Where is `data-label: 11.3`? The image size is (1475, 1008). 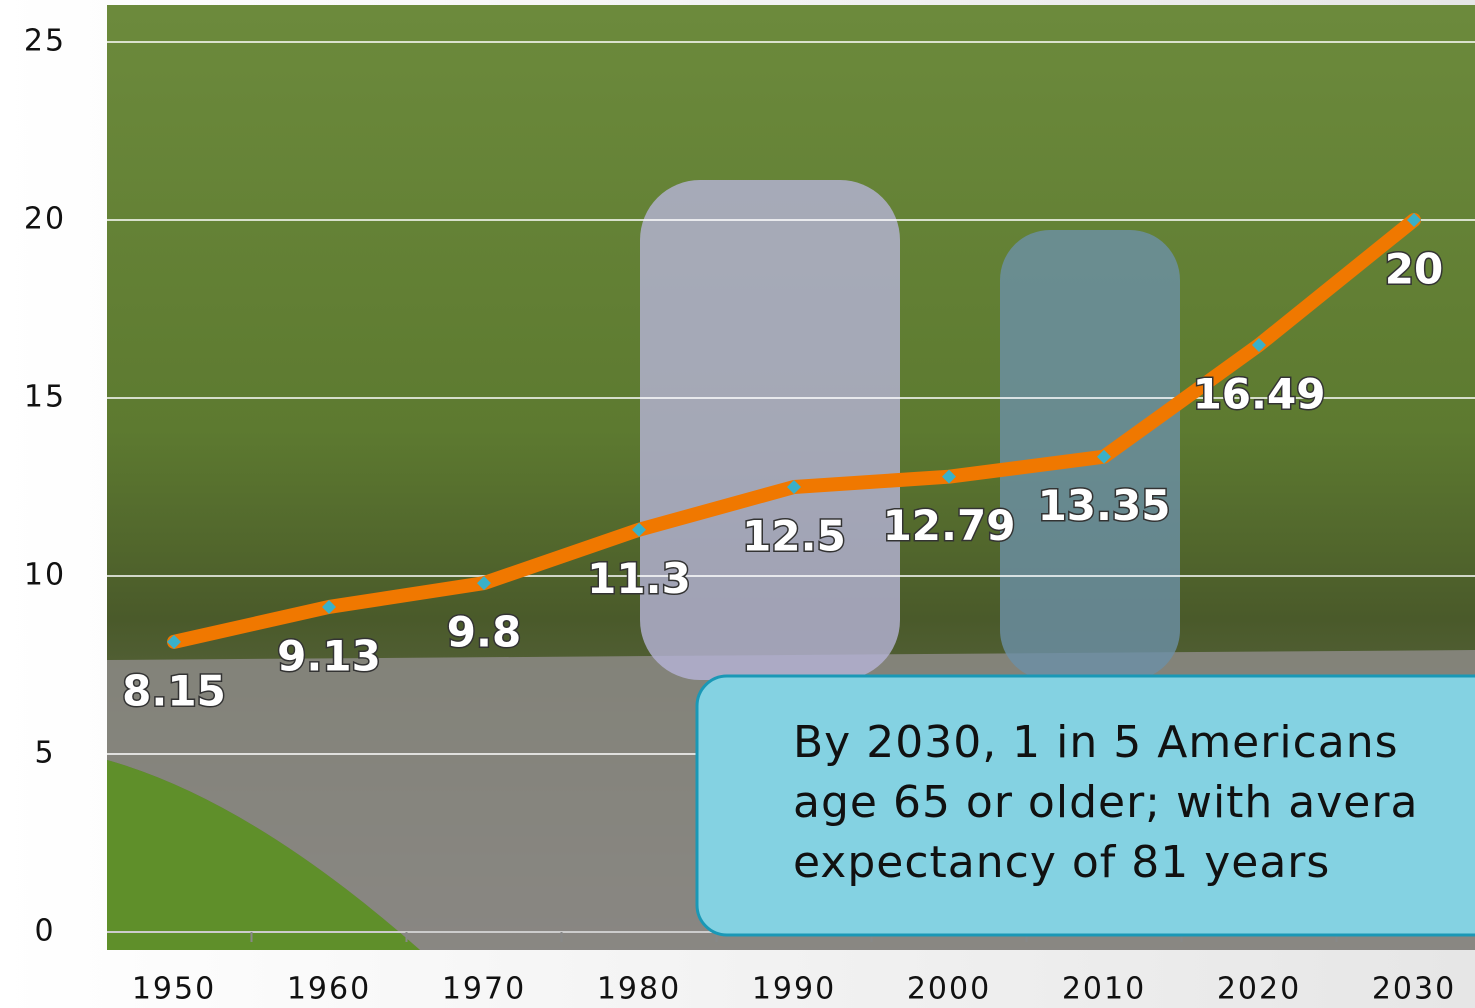 data-label: 11.3 is located at coordinates (639, 578).